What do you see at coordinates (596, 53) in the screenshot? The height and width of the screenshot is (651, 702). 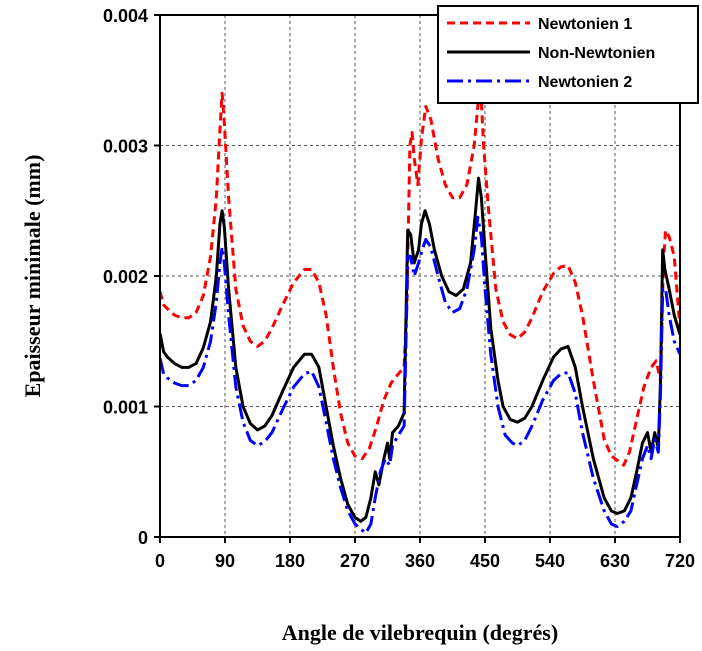 I see `legend-label-non-newtonien: Non-Newtonien` at bounding box center [596, 53].